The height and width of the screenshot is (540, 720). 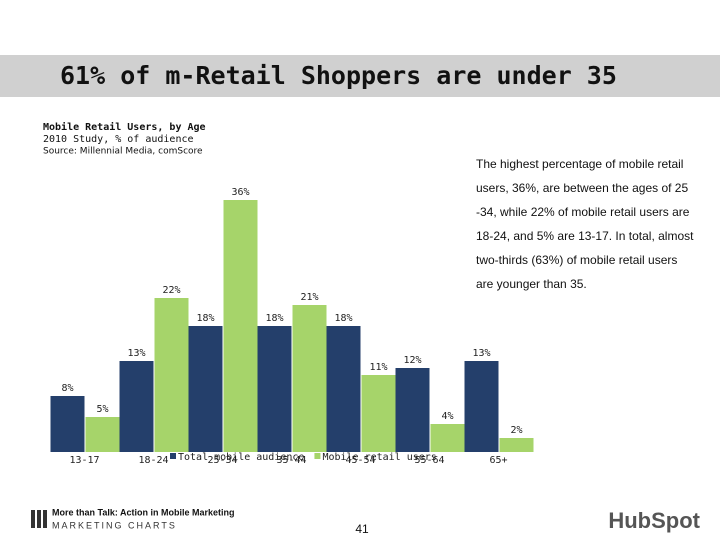 What do you see at coordinates (123, 152) in the screenshot?
I see `chart-source: Source: Millennial Media, comScore` at bounding box center [123, 152].